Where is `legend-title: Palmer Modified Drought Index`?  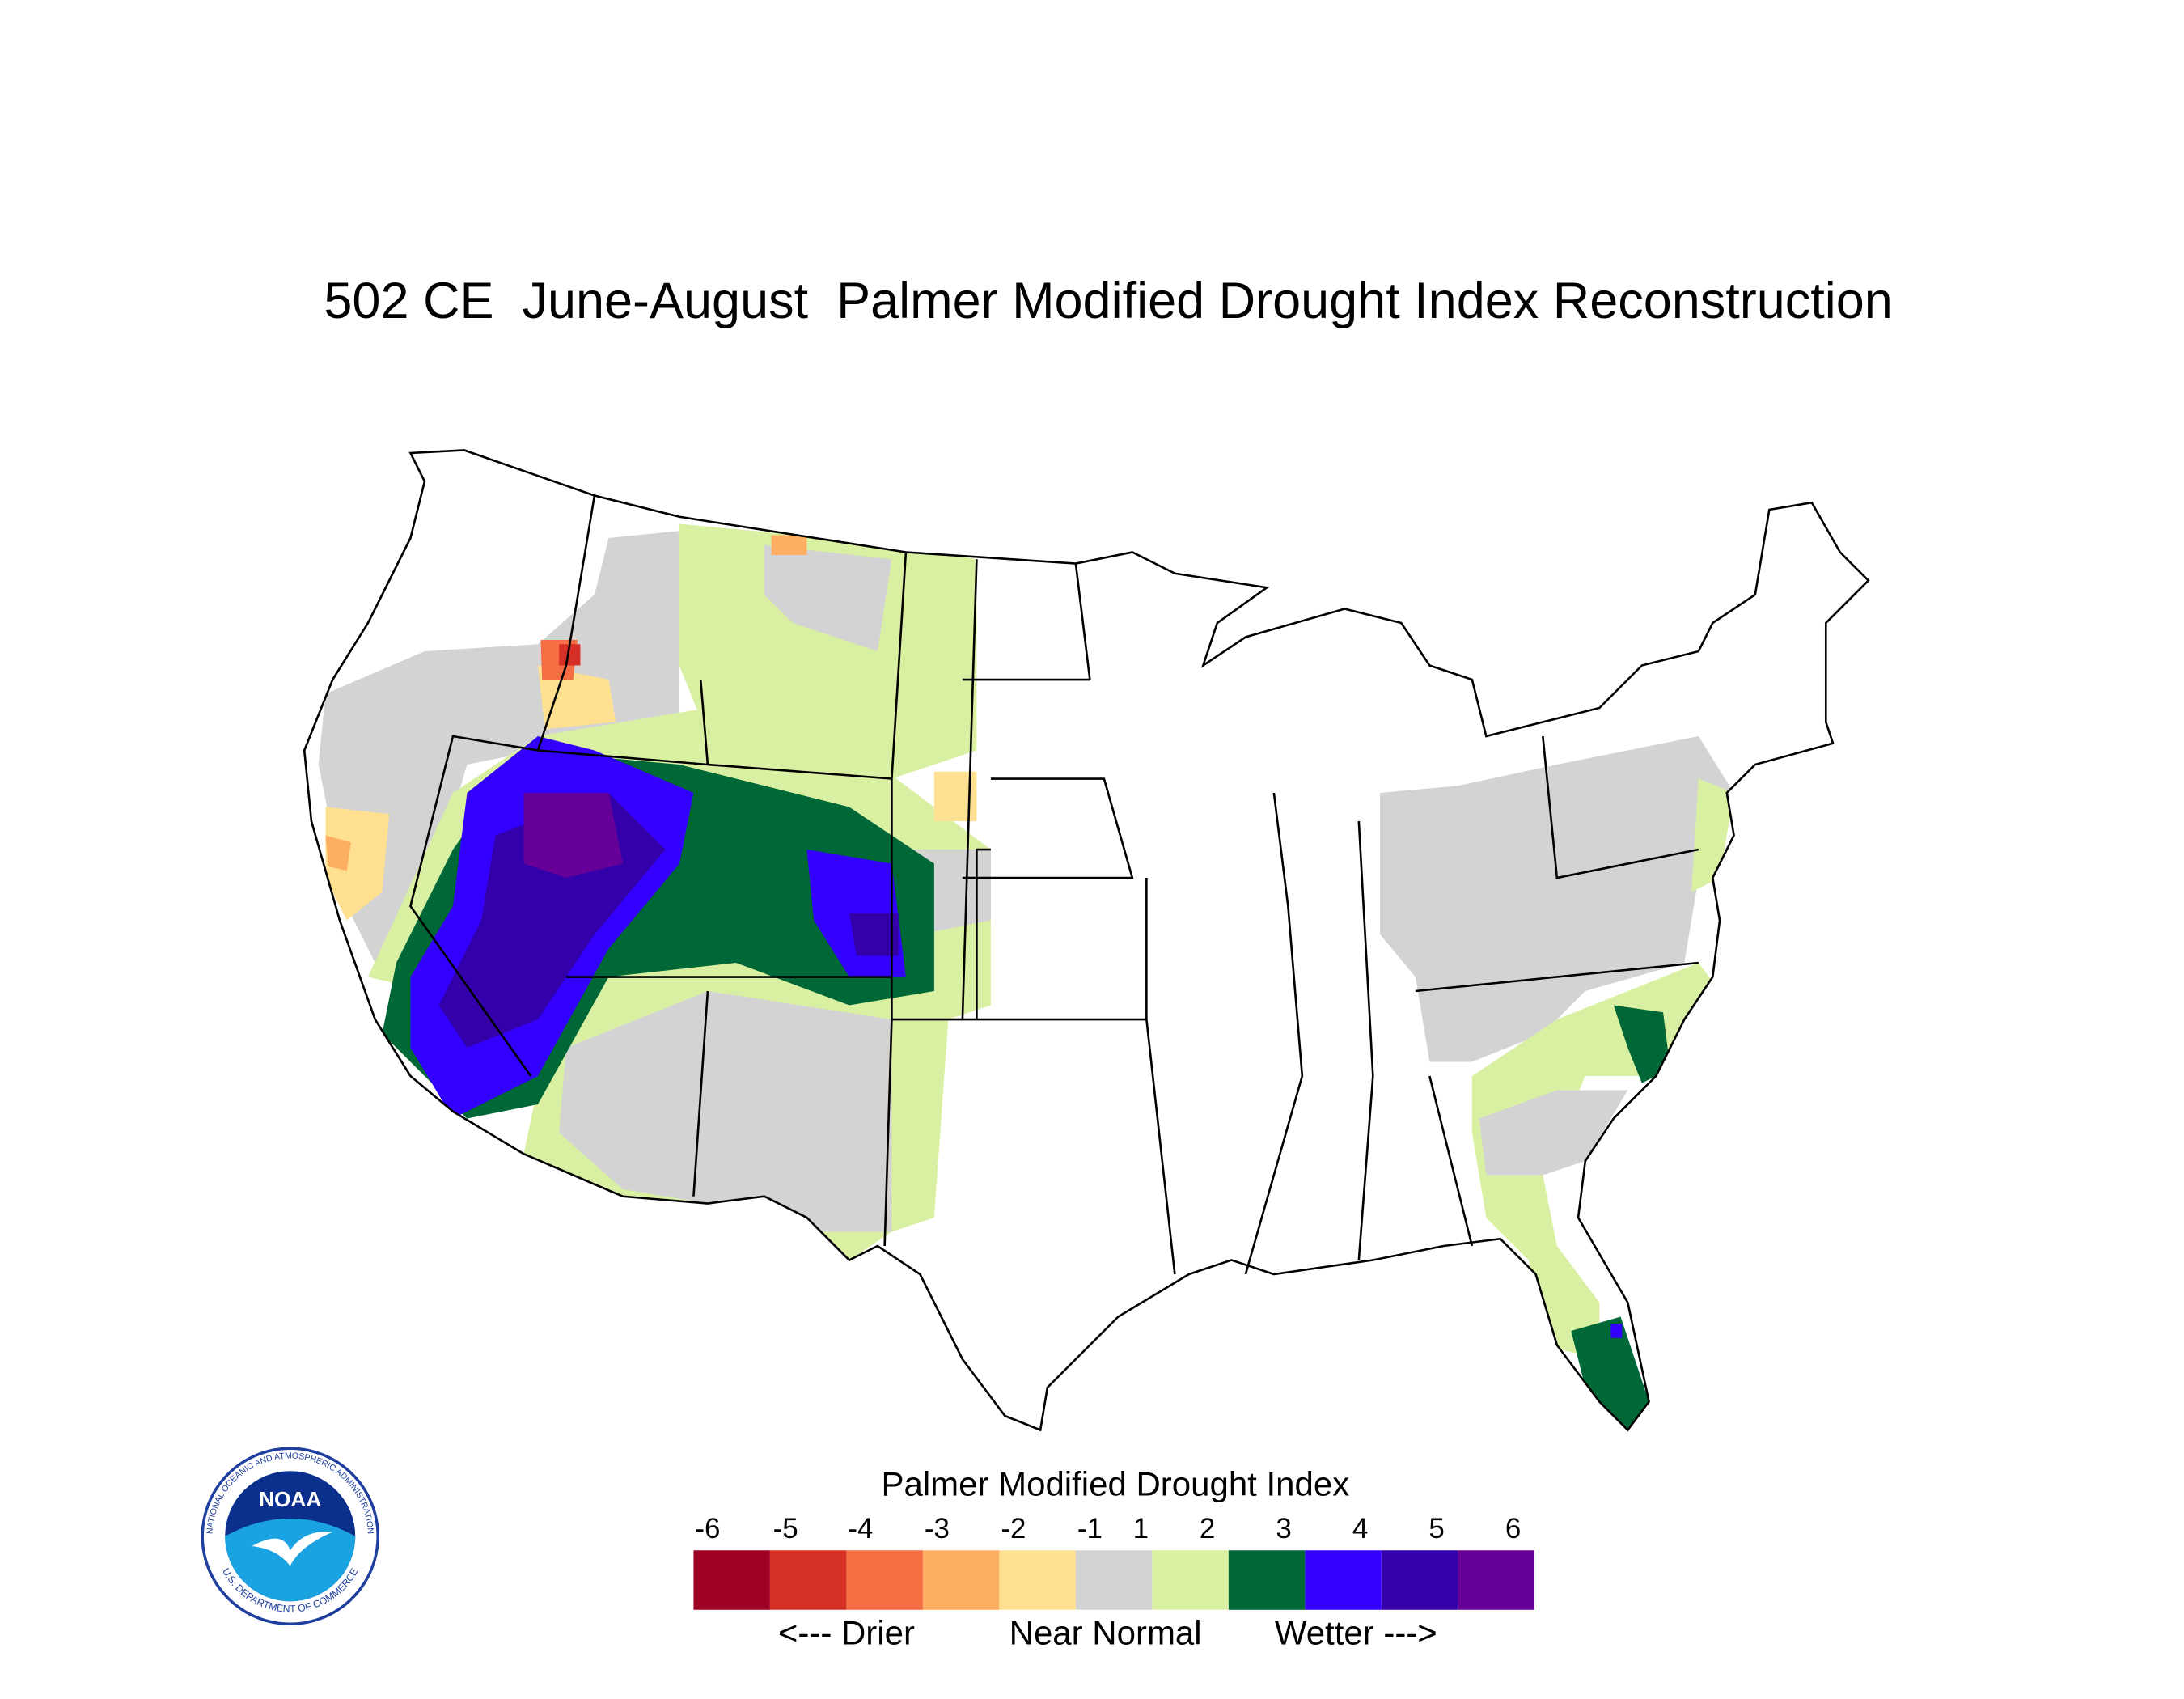 legend-title: Palmer Modified Drought Index is located at coordinates (1116, 1484).